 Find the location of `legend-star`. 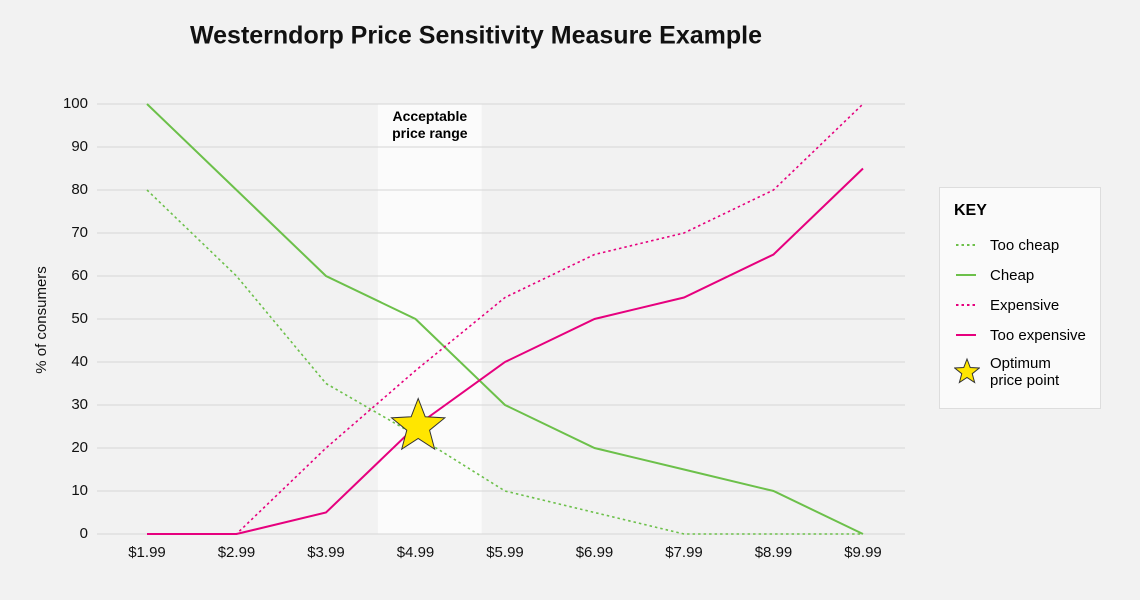

legend-star is located at coordinates (967, 370).